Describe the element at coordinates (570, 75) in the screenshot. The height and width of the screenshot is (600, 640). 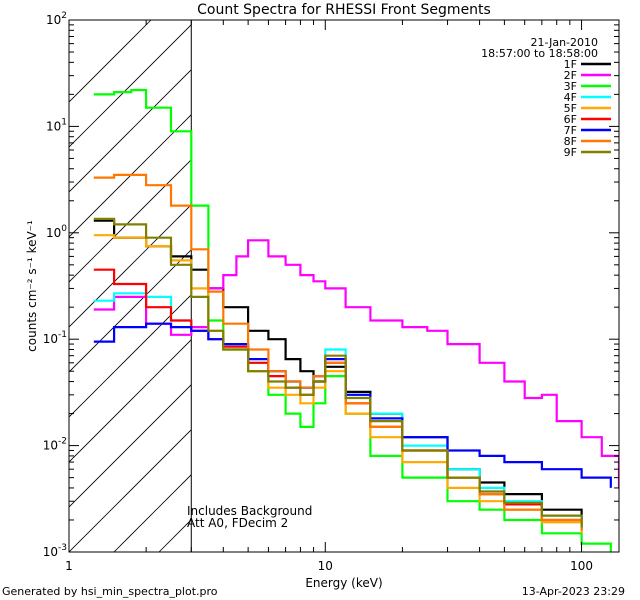
I see `legend-label-2f: 2F` at that location.